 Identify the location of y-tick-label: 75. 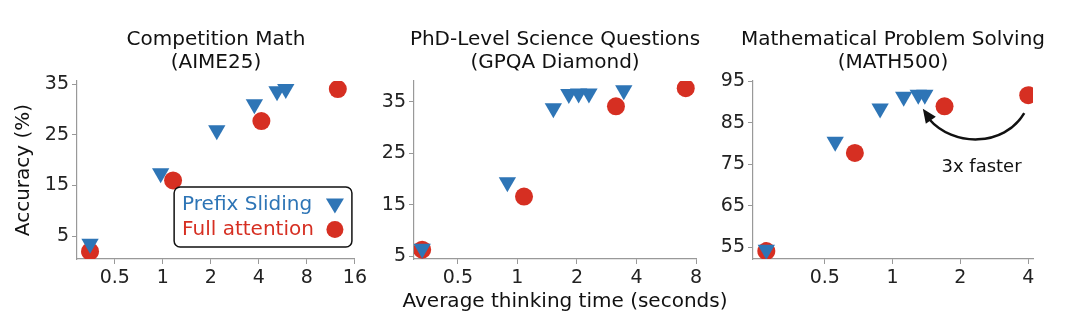
(732, 162).